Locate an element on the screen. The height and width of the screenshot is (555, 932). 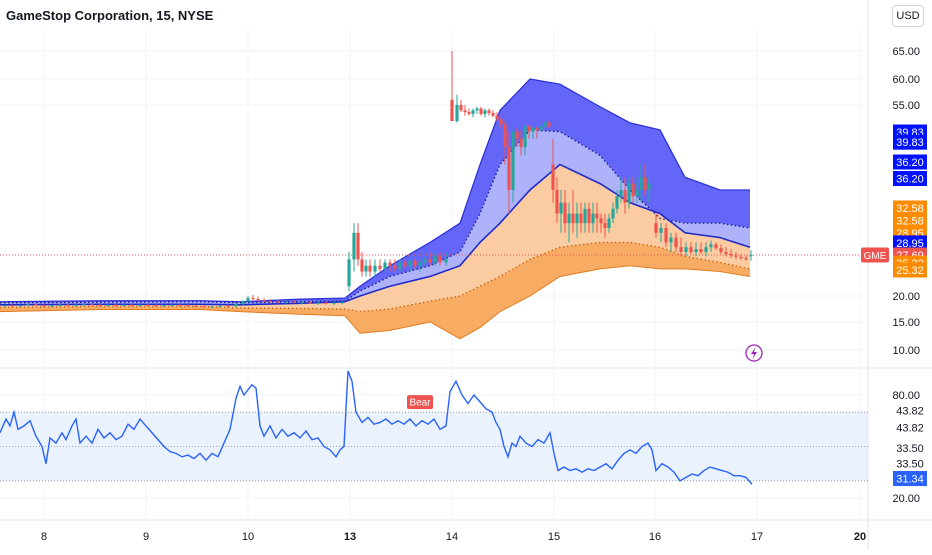
symbol-badge-box is located at coordinates (875, 255).